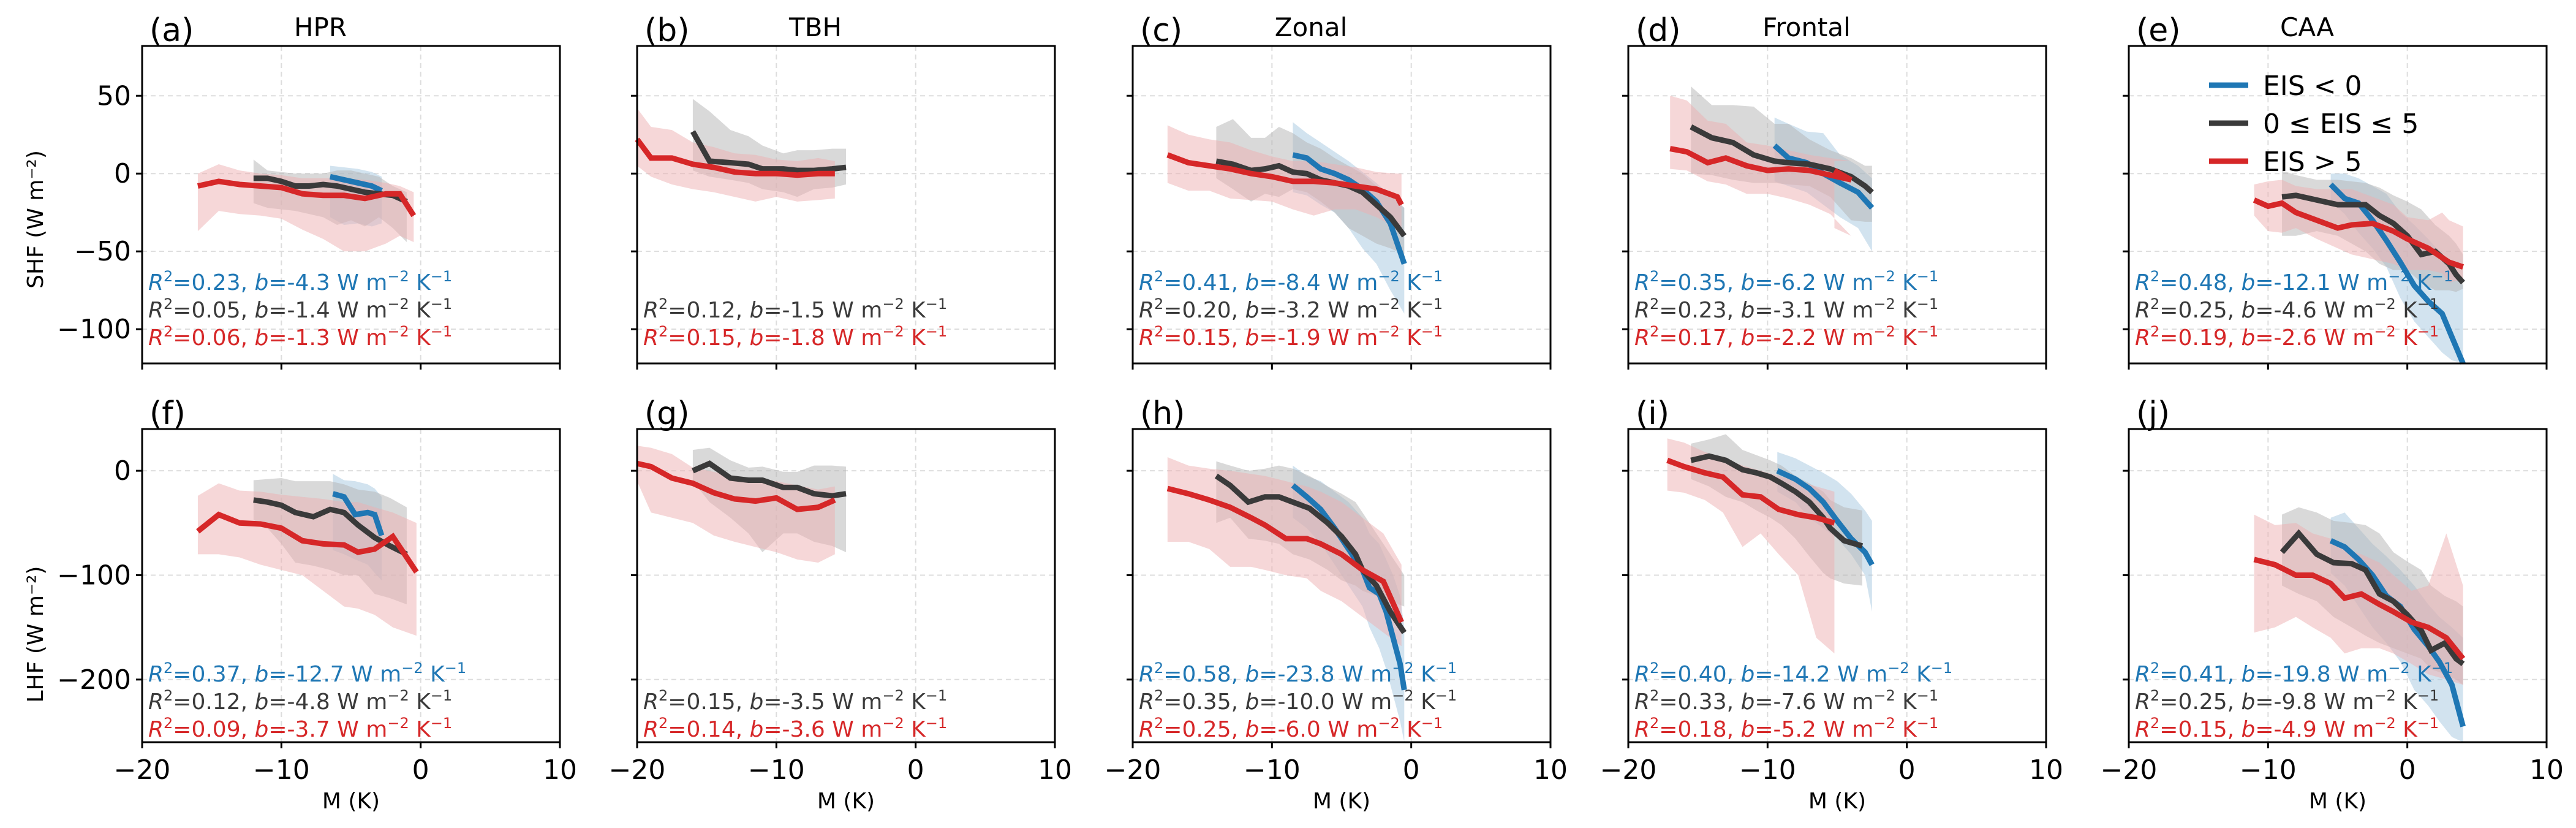 Image resolution: width=2576 pixels, height=828 pixels. I want to click on legend-label-neg: EIS < 0, so click(2312, 86).